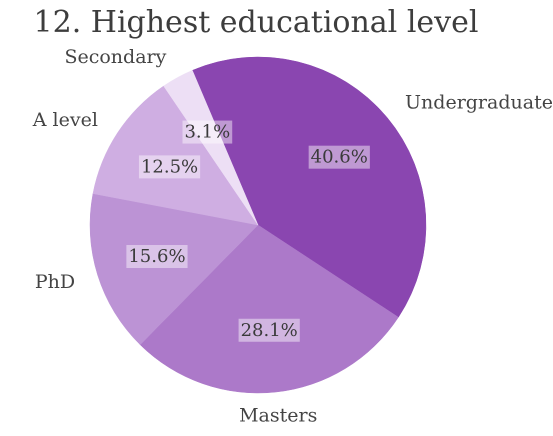 This screenshot has width=553, height=436. I want to click on svg-text: 12.5%, so click(169, 166).